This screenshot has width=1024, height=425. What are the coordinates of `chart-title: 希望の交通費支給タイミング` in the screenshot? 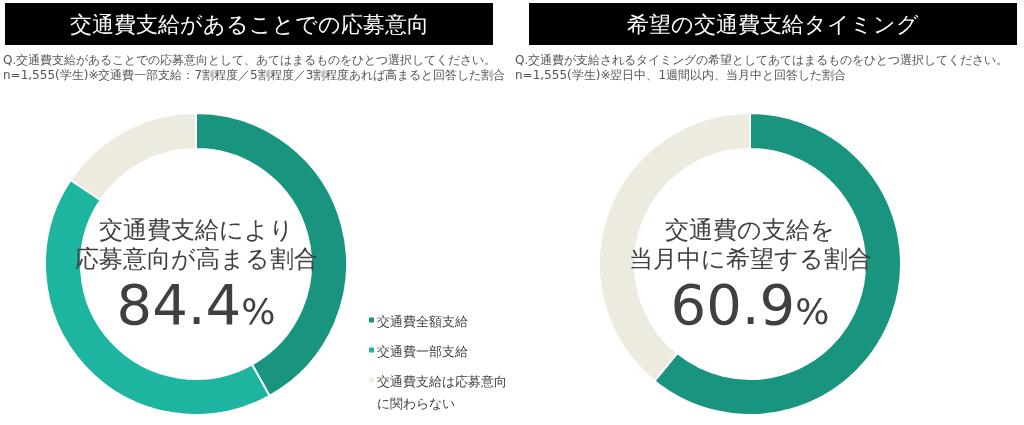 It's located at (773, 24).